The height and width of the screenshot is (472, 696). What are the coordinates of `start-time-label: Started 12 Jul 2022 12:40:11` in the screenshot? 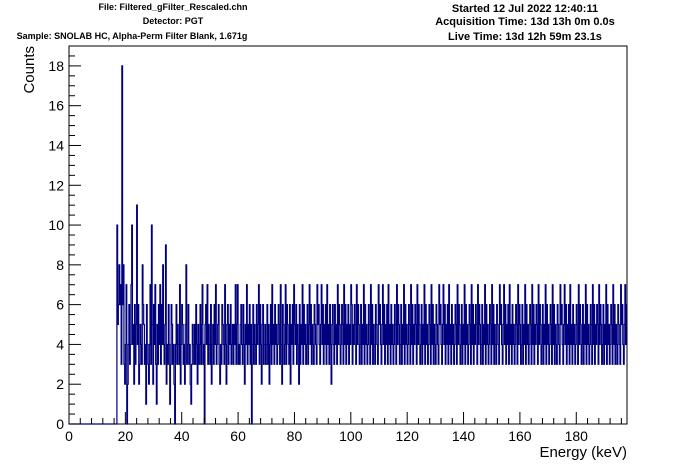 It's located at (525, 9).